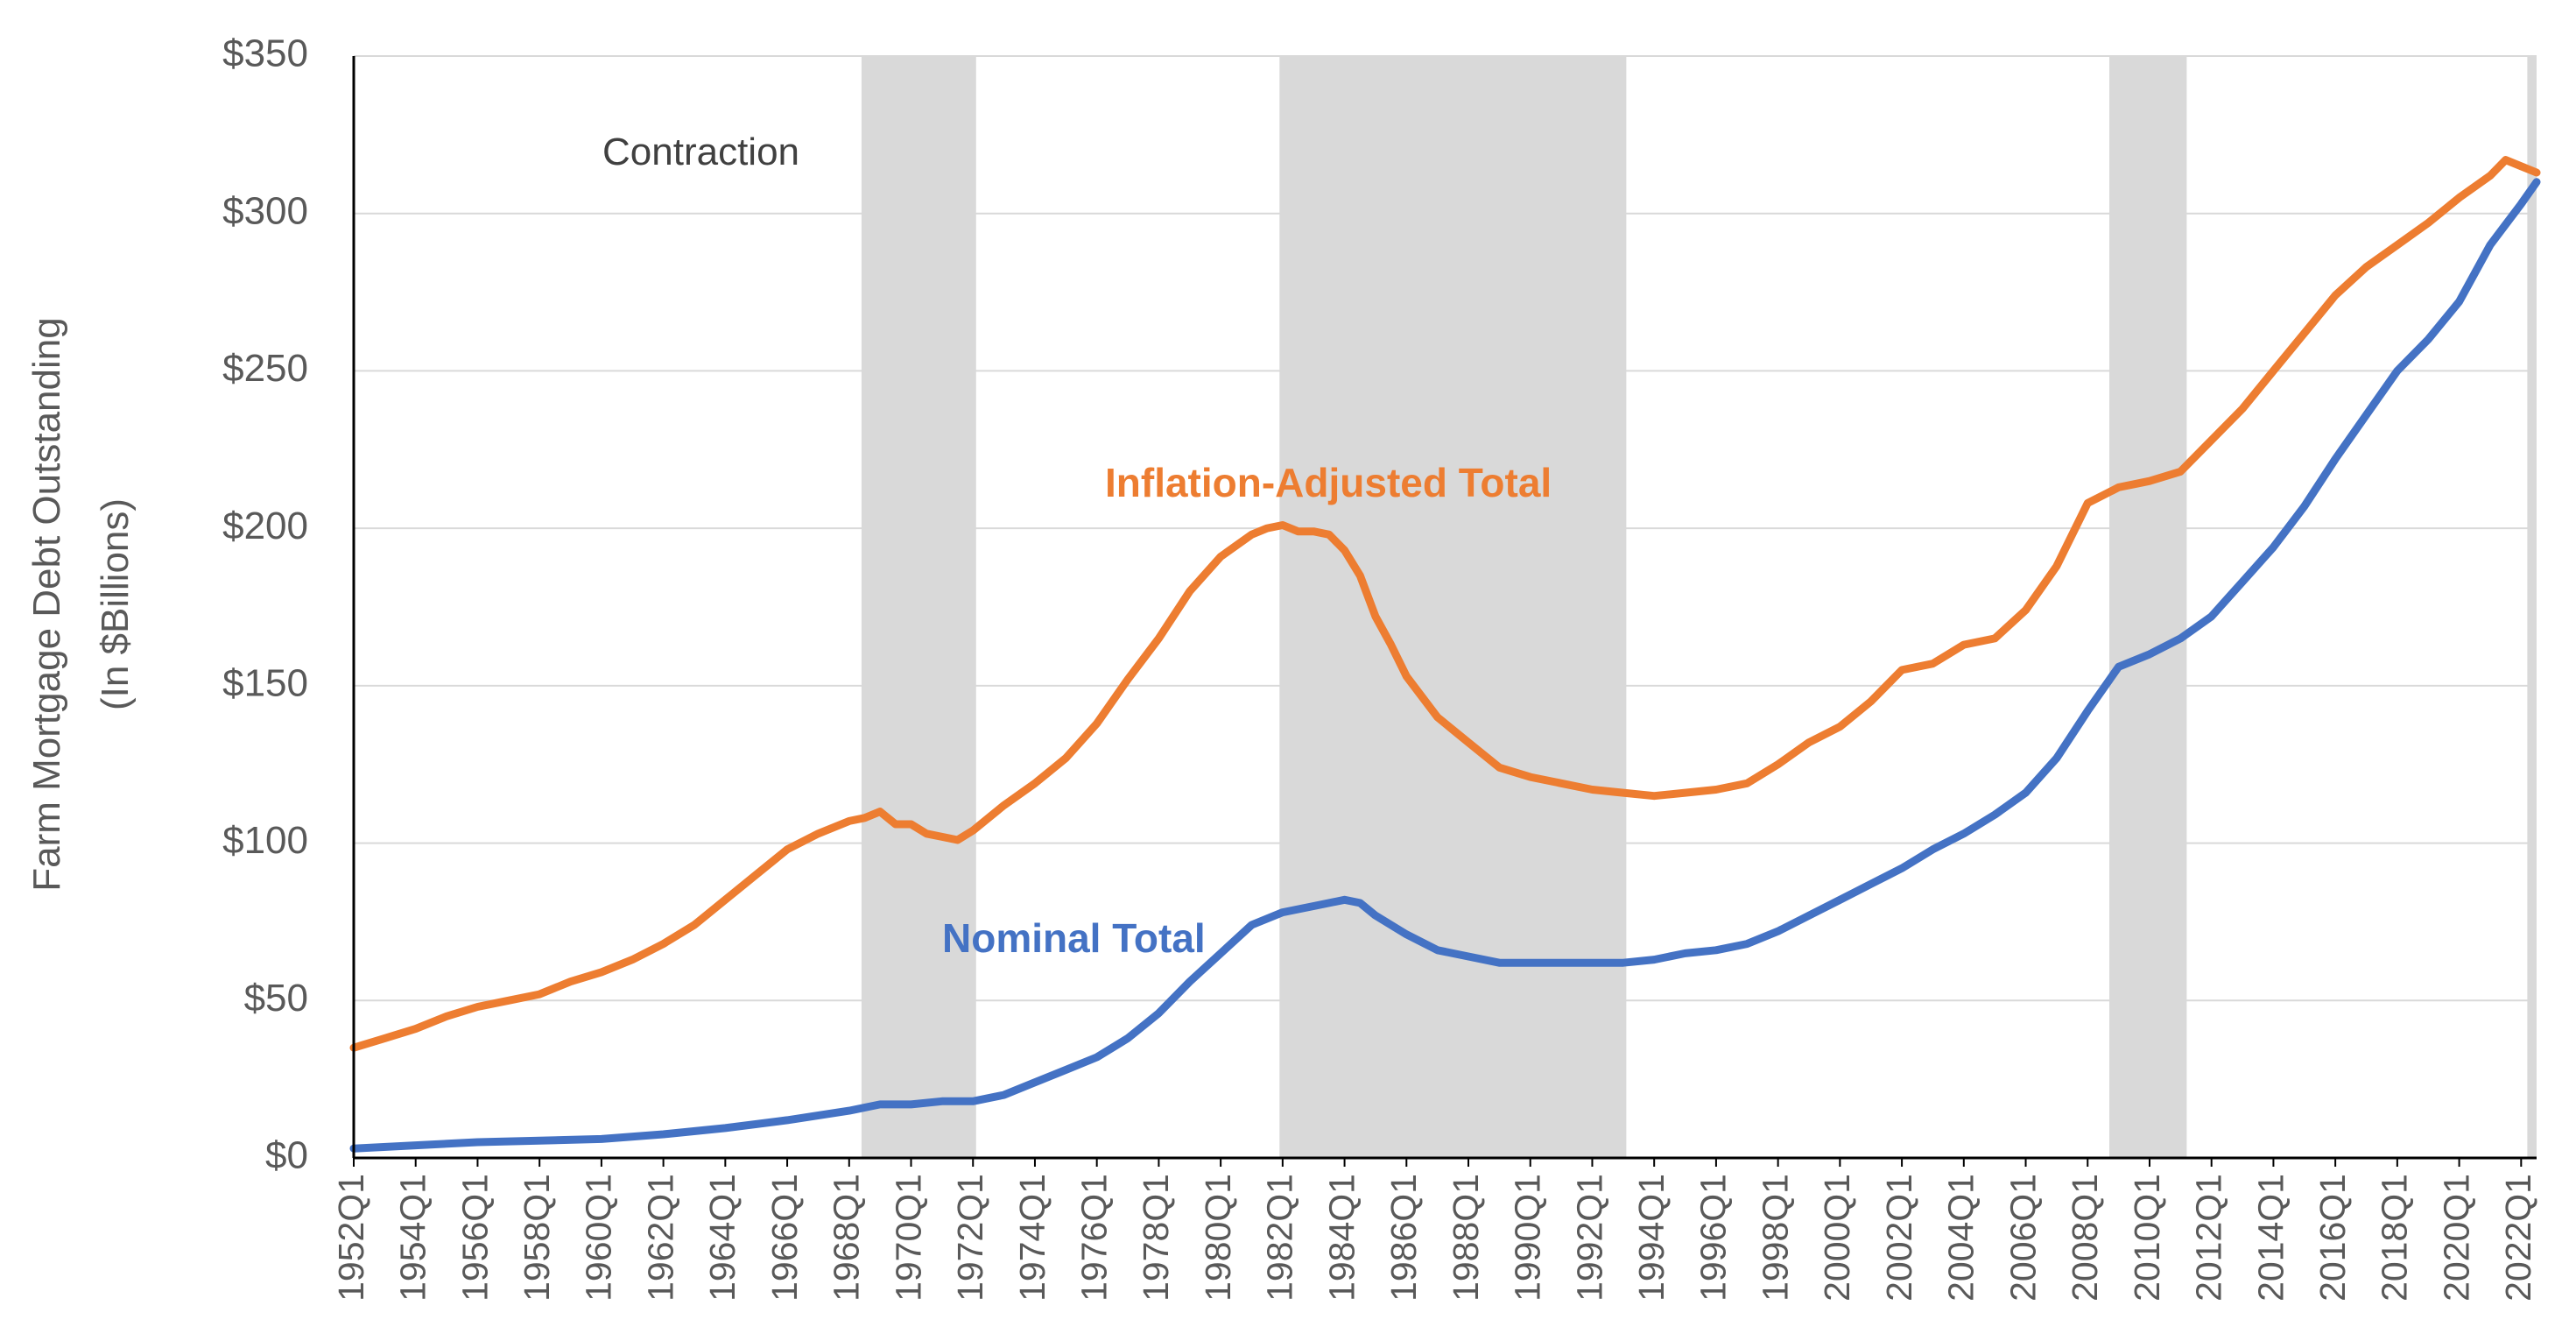  Describe the element at coordinates (1032, 1238) in the screenshot. I see `x-tick-label: 1974Q1` at that location.